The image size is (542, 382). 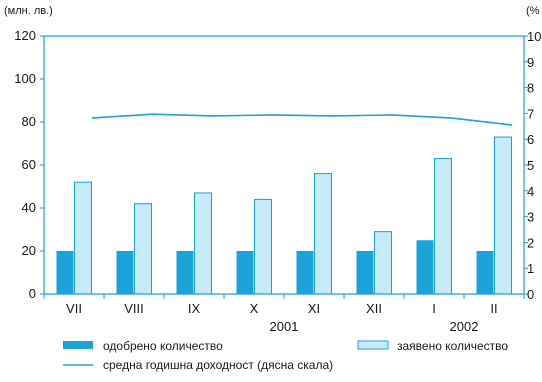 I want to click on x-tick-label-viii: VIII, so click(x=134, y=308).